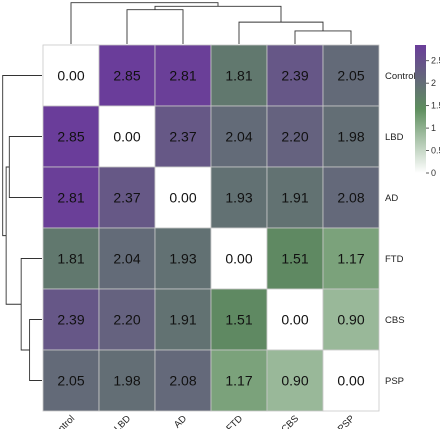 The height and width of the screenshot is (429, 440). What do you see at coordinates (394, 381) in the screenshot?
I see `row-label: PSP` at bounding box center [394, 381].